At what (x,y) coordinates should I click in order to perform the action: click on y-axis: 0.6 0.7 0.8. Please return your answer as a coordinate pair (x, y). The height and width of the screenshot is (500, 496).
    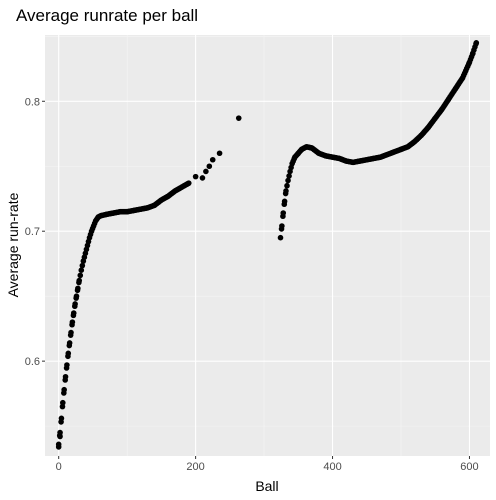
    Looking at the image, I should click on (35, 232).